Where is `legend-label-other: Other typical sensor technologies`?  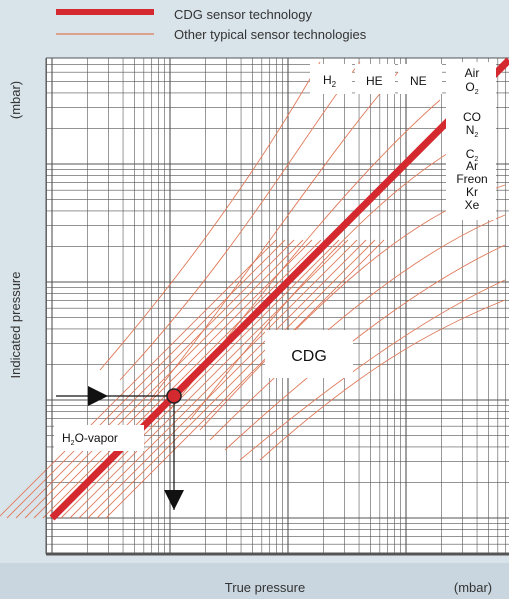
legend-label-other: Other typical sensor technologies is located at coordinates (270, 34).